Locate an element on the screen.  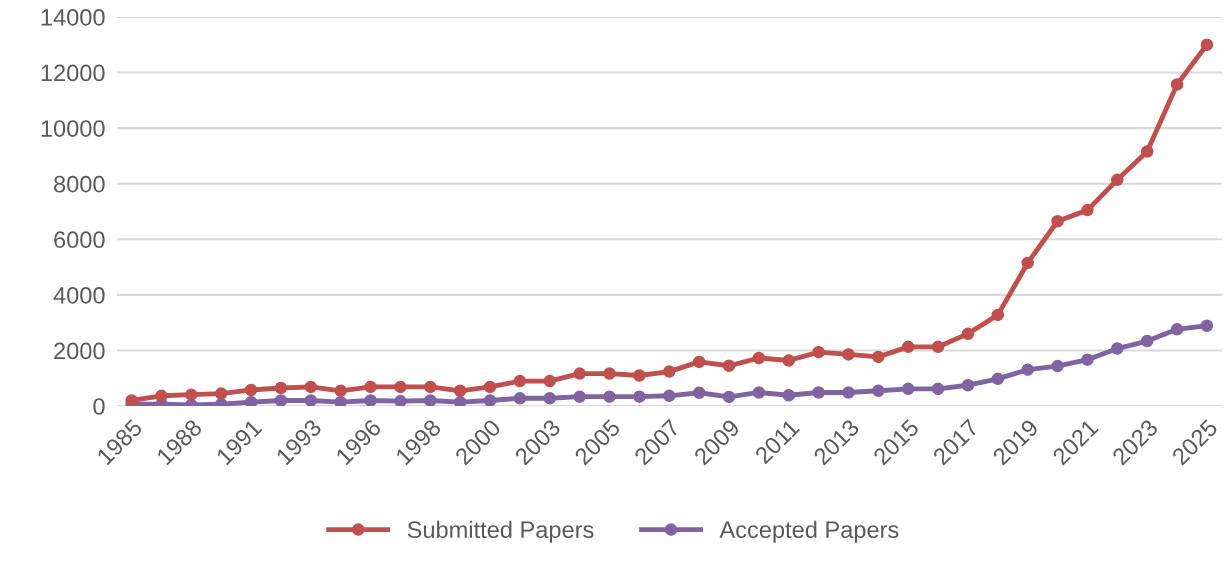
legend-label: Accepted Papers is located at coordinates (809, 531).